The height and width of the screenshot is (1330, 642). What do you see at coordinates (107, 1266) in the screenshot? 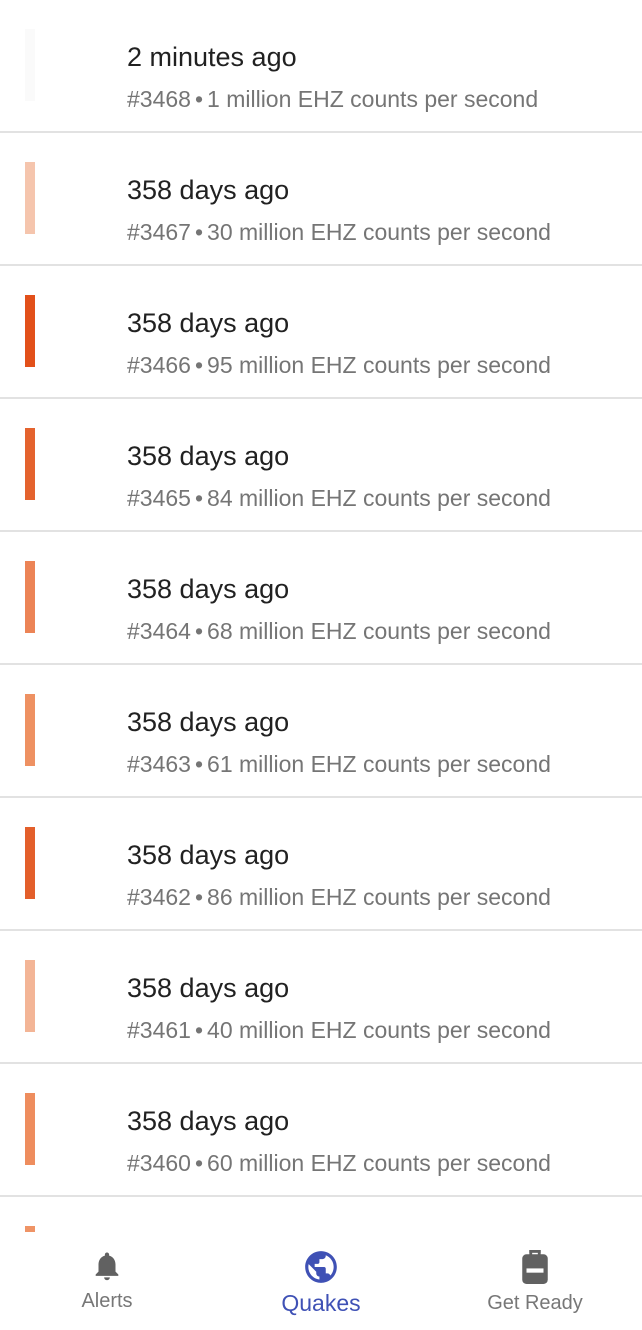
I see `bell-icon` at bounding box center [107, 1266].